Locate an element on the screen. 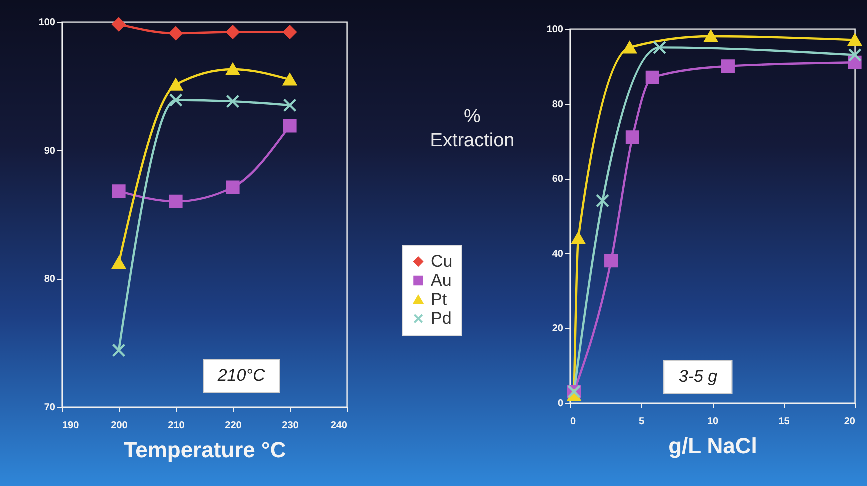 The width and height of the screenshot is (867, 486). y-axis-title: % Extraction is located at coordinates (472, 129).